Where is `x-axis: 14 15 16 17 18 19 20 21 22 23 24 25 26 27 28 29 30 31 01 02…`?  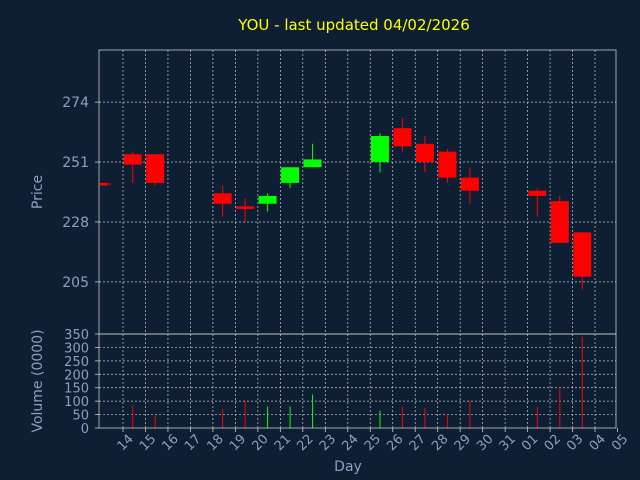
x-axis: 14 15 16 17 18 19 20 21 22 23 24 25 26 27 28 29 30 31 01 02… is located at coordinates (373, 441).